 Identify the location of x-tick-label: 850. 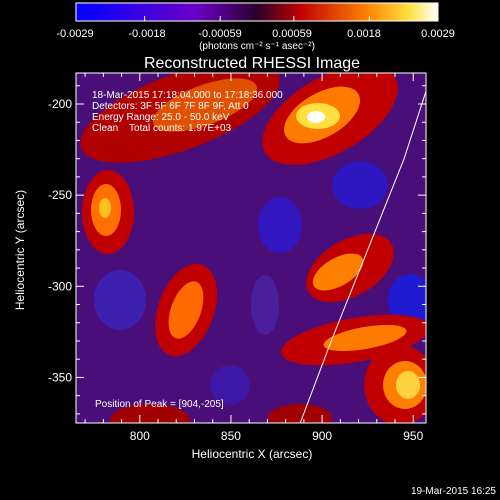
(231, 436).